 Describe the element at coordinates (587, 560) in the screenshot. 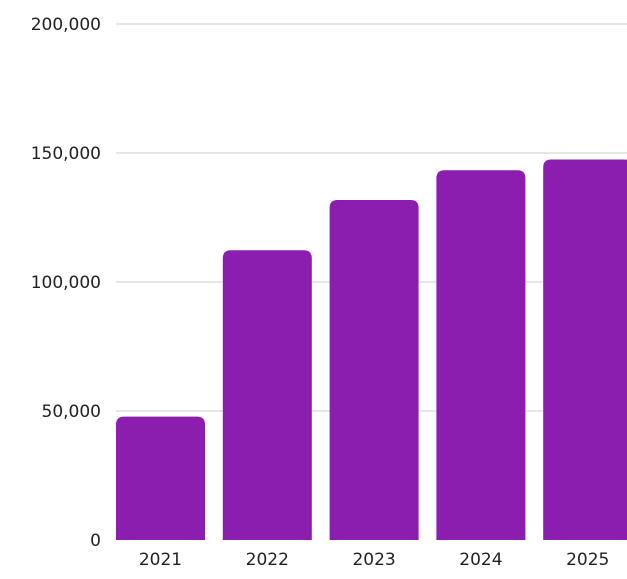

I see `x-tick-label: 2025` at that location.